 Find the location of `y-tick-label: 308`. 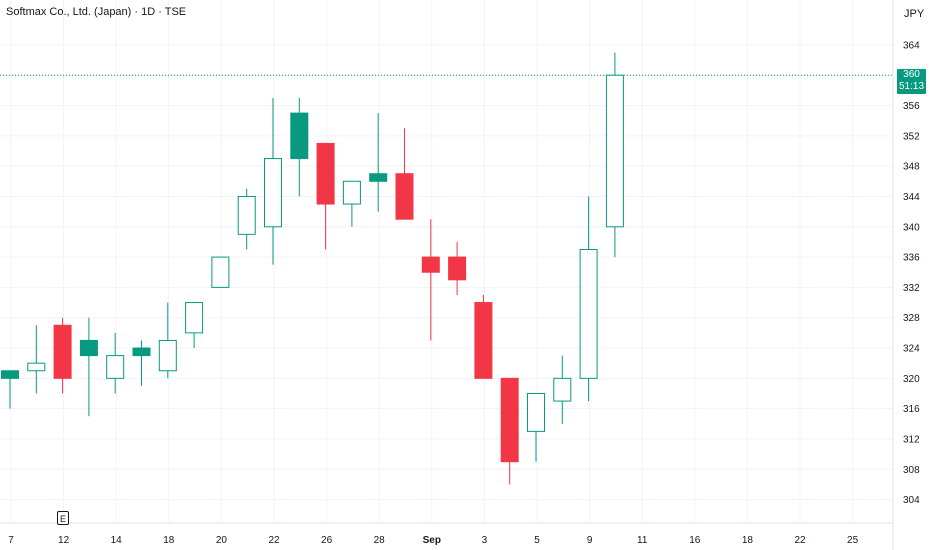

y-tick-label: 308 is located at coordinates (911, 470).